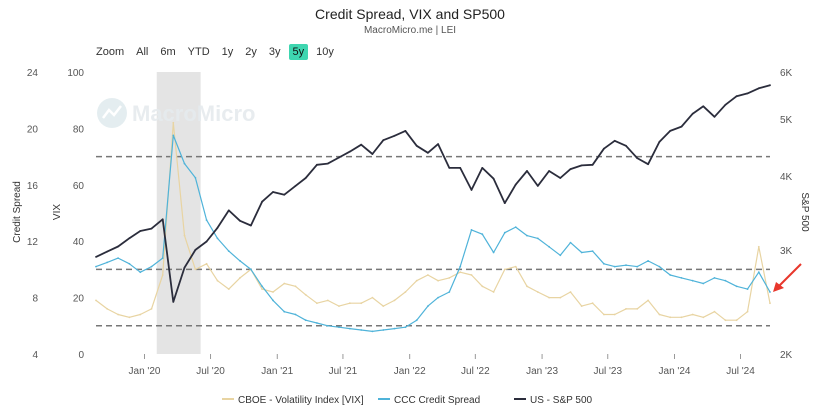 The height and width of the screenshot is (416, 820). I want to click on legend-item: US - S&P 500, so click(561, 400).